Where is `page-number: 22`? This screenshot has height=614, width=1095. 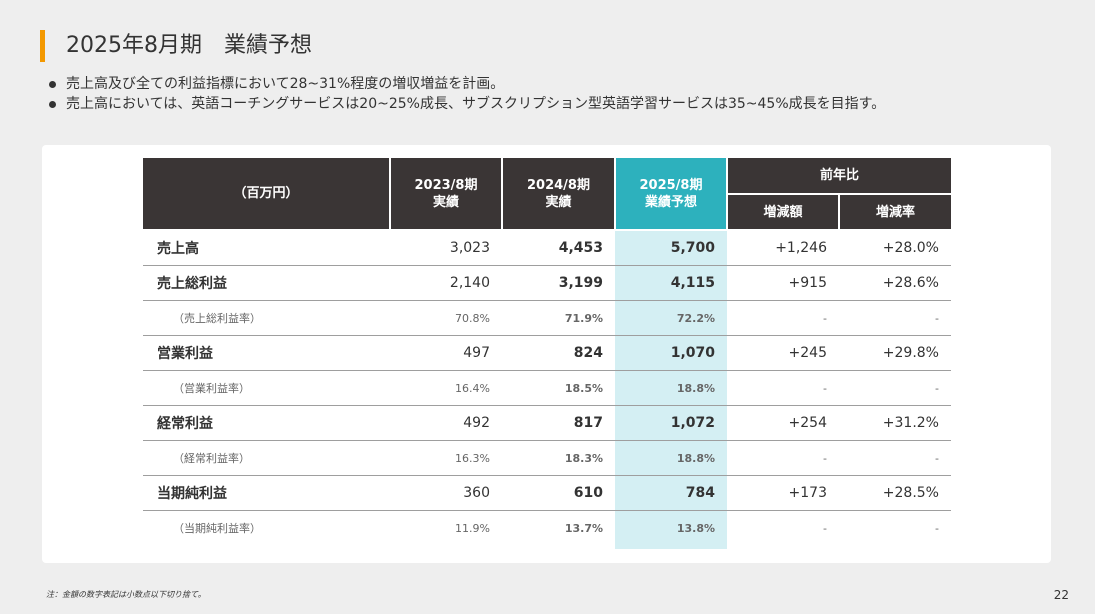
page-number: 22 is located at coordinates (1061, 595).